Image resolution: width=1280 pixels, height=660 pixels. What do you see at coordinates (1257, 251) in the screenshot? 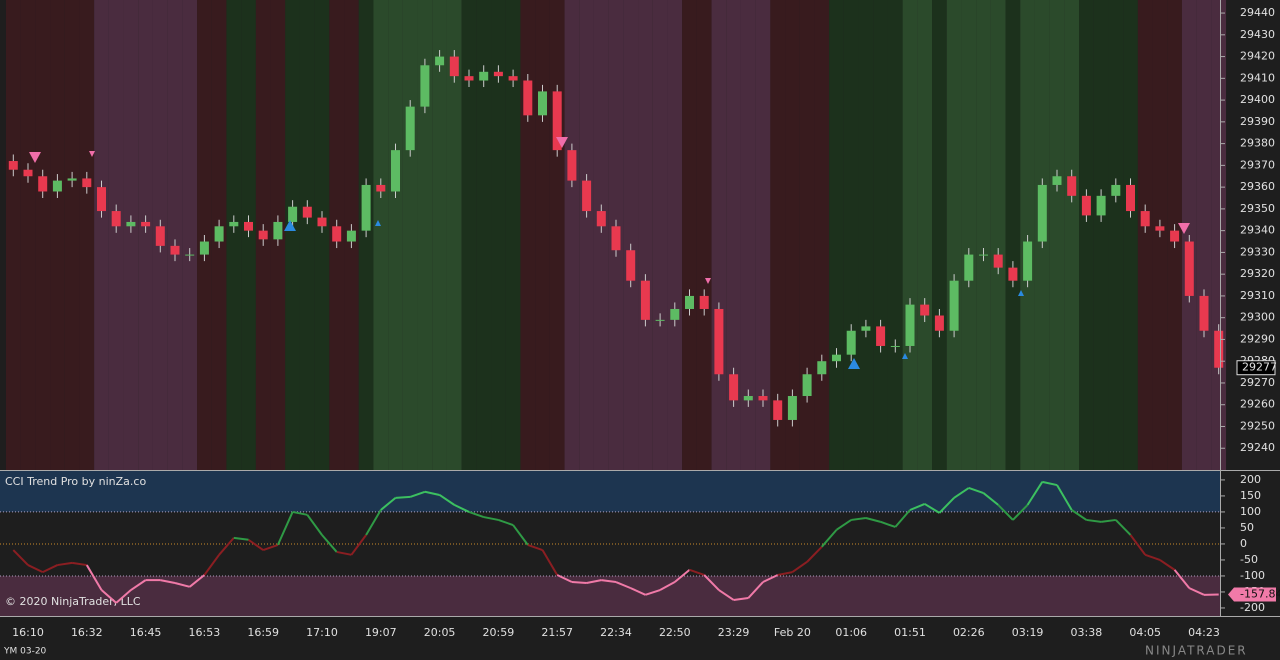
I see `y-tick-label: 29330` at bounding box center [1257, 251].